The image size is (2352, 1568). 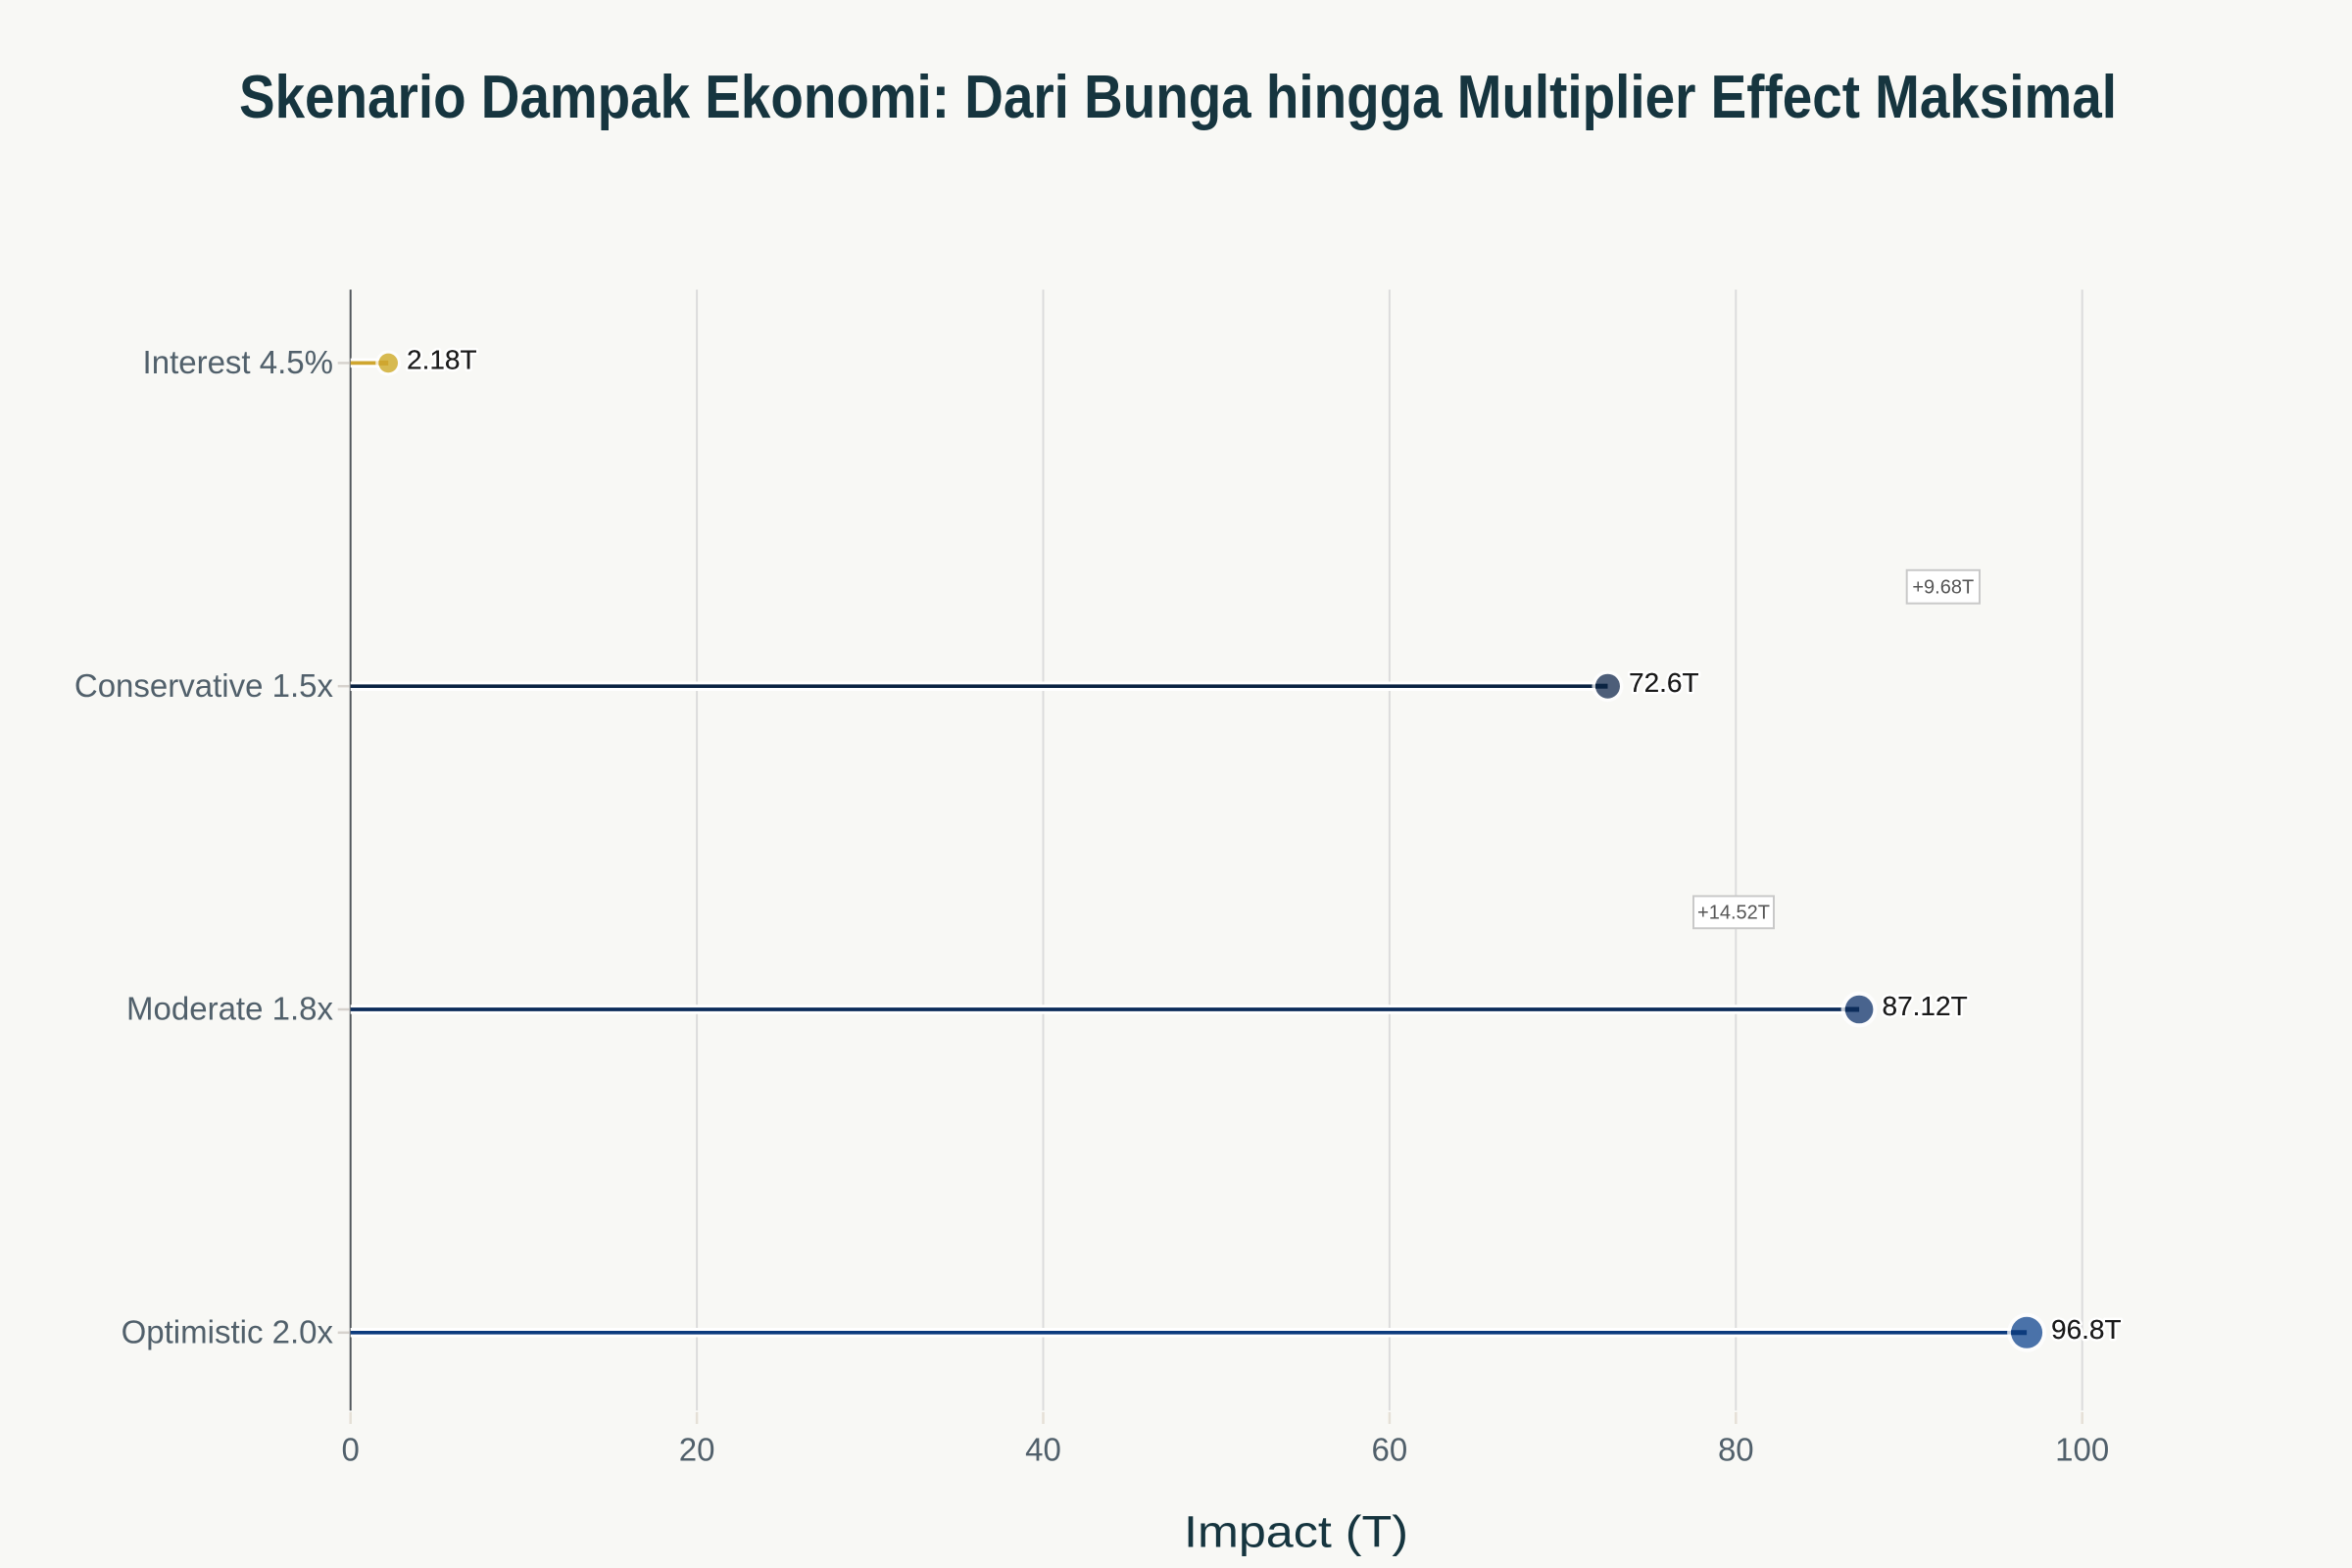 I want to click on svg-text: 40, so click(x=1043, y=1450).